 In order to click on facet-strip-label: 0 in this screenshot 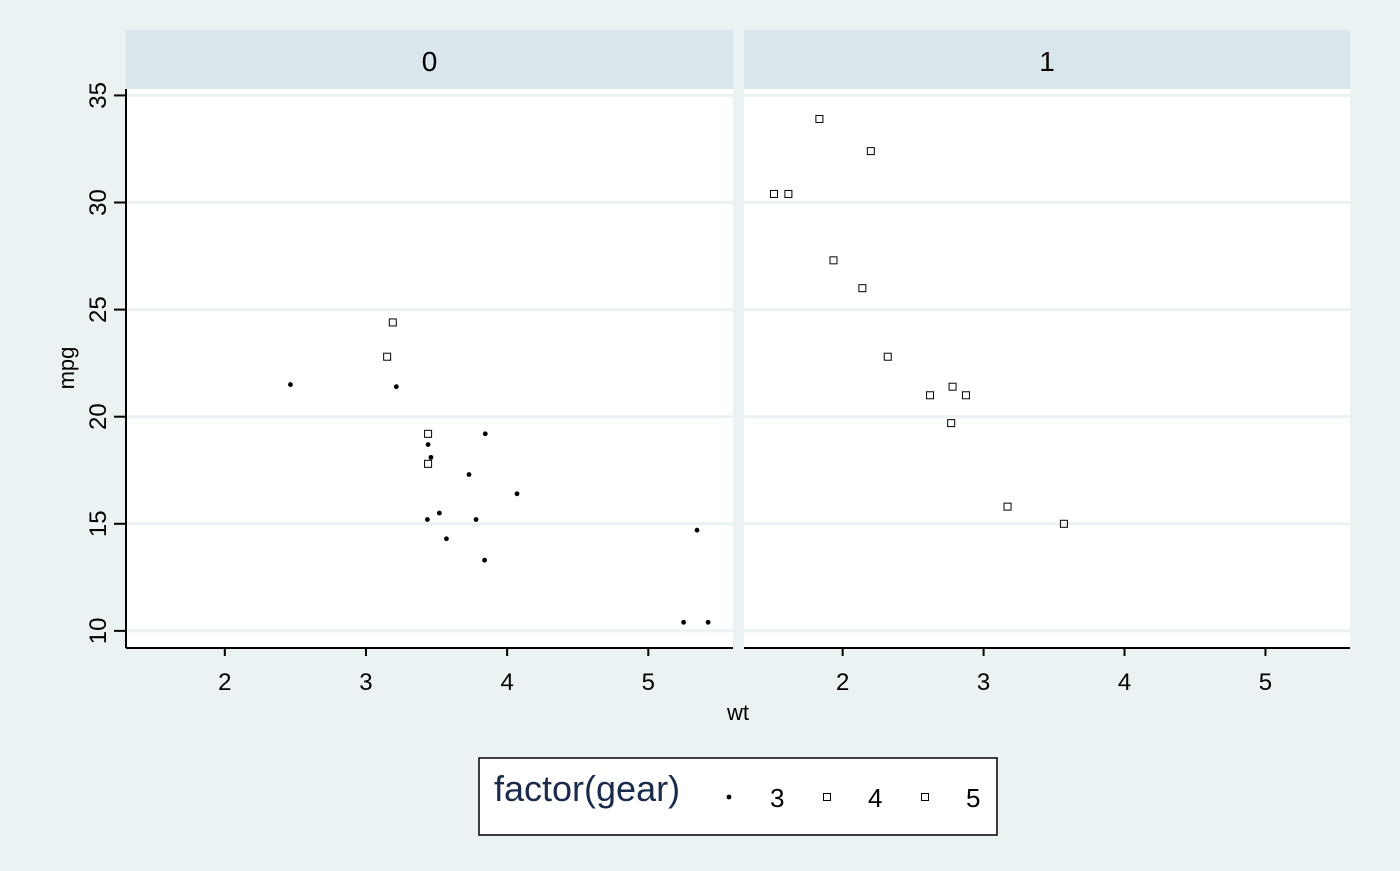, I will do `click(430, 61)`.